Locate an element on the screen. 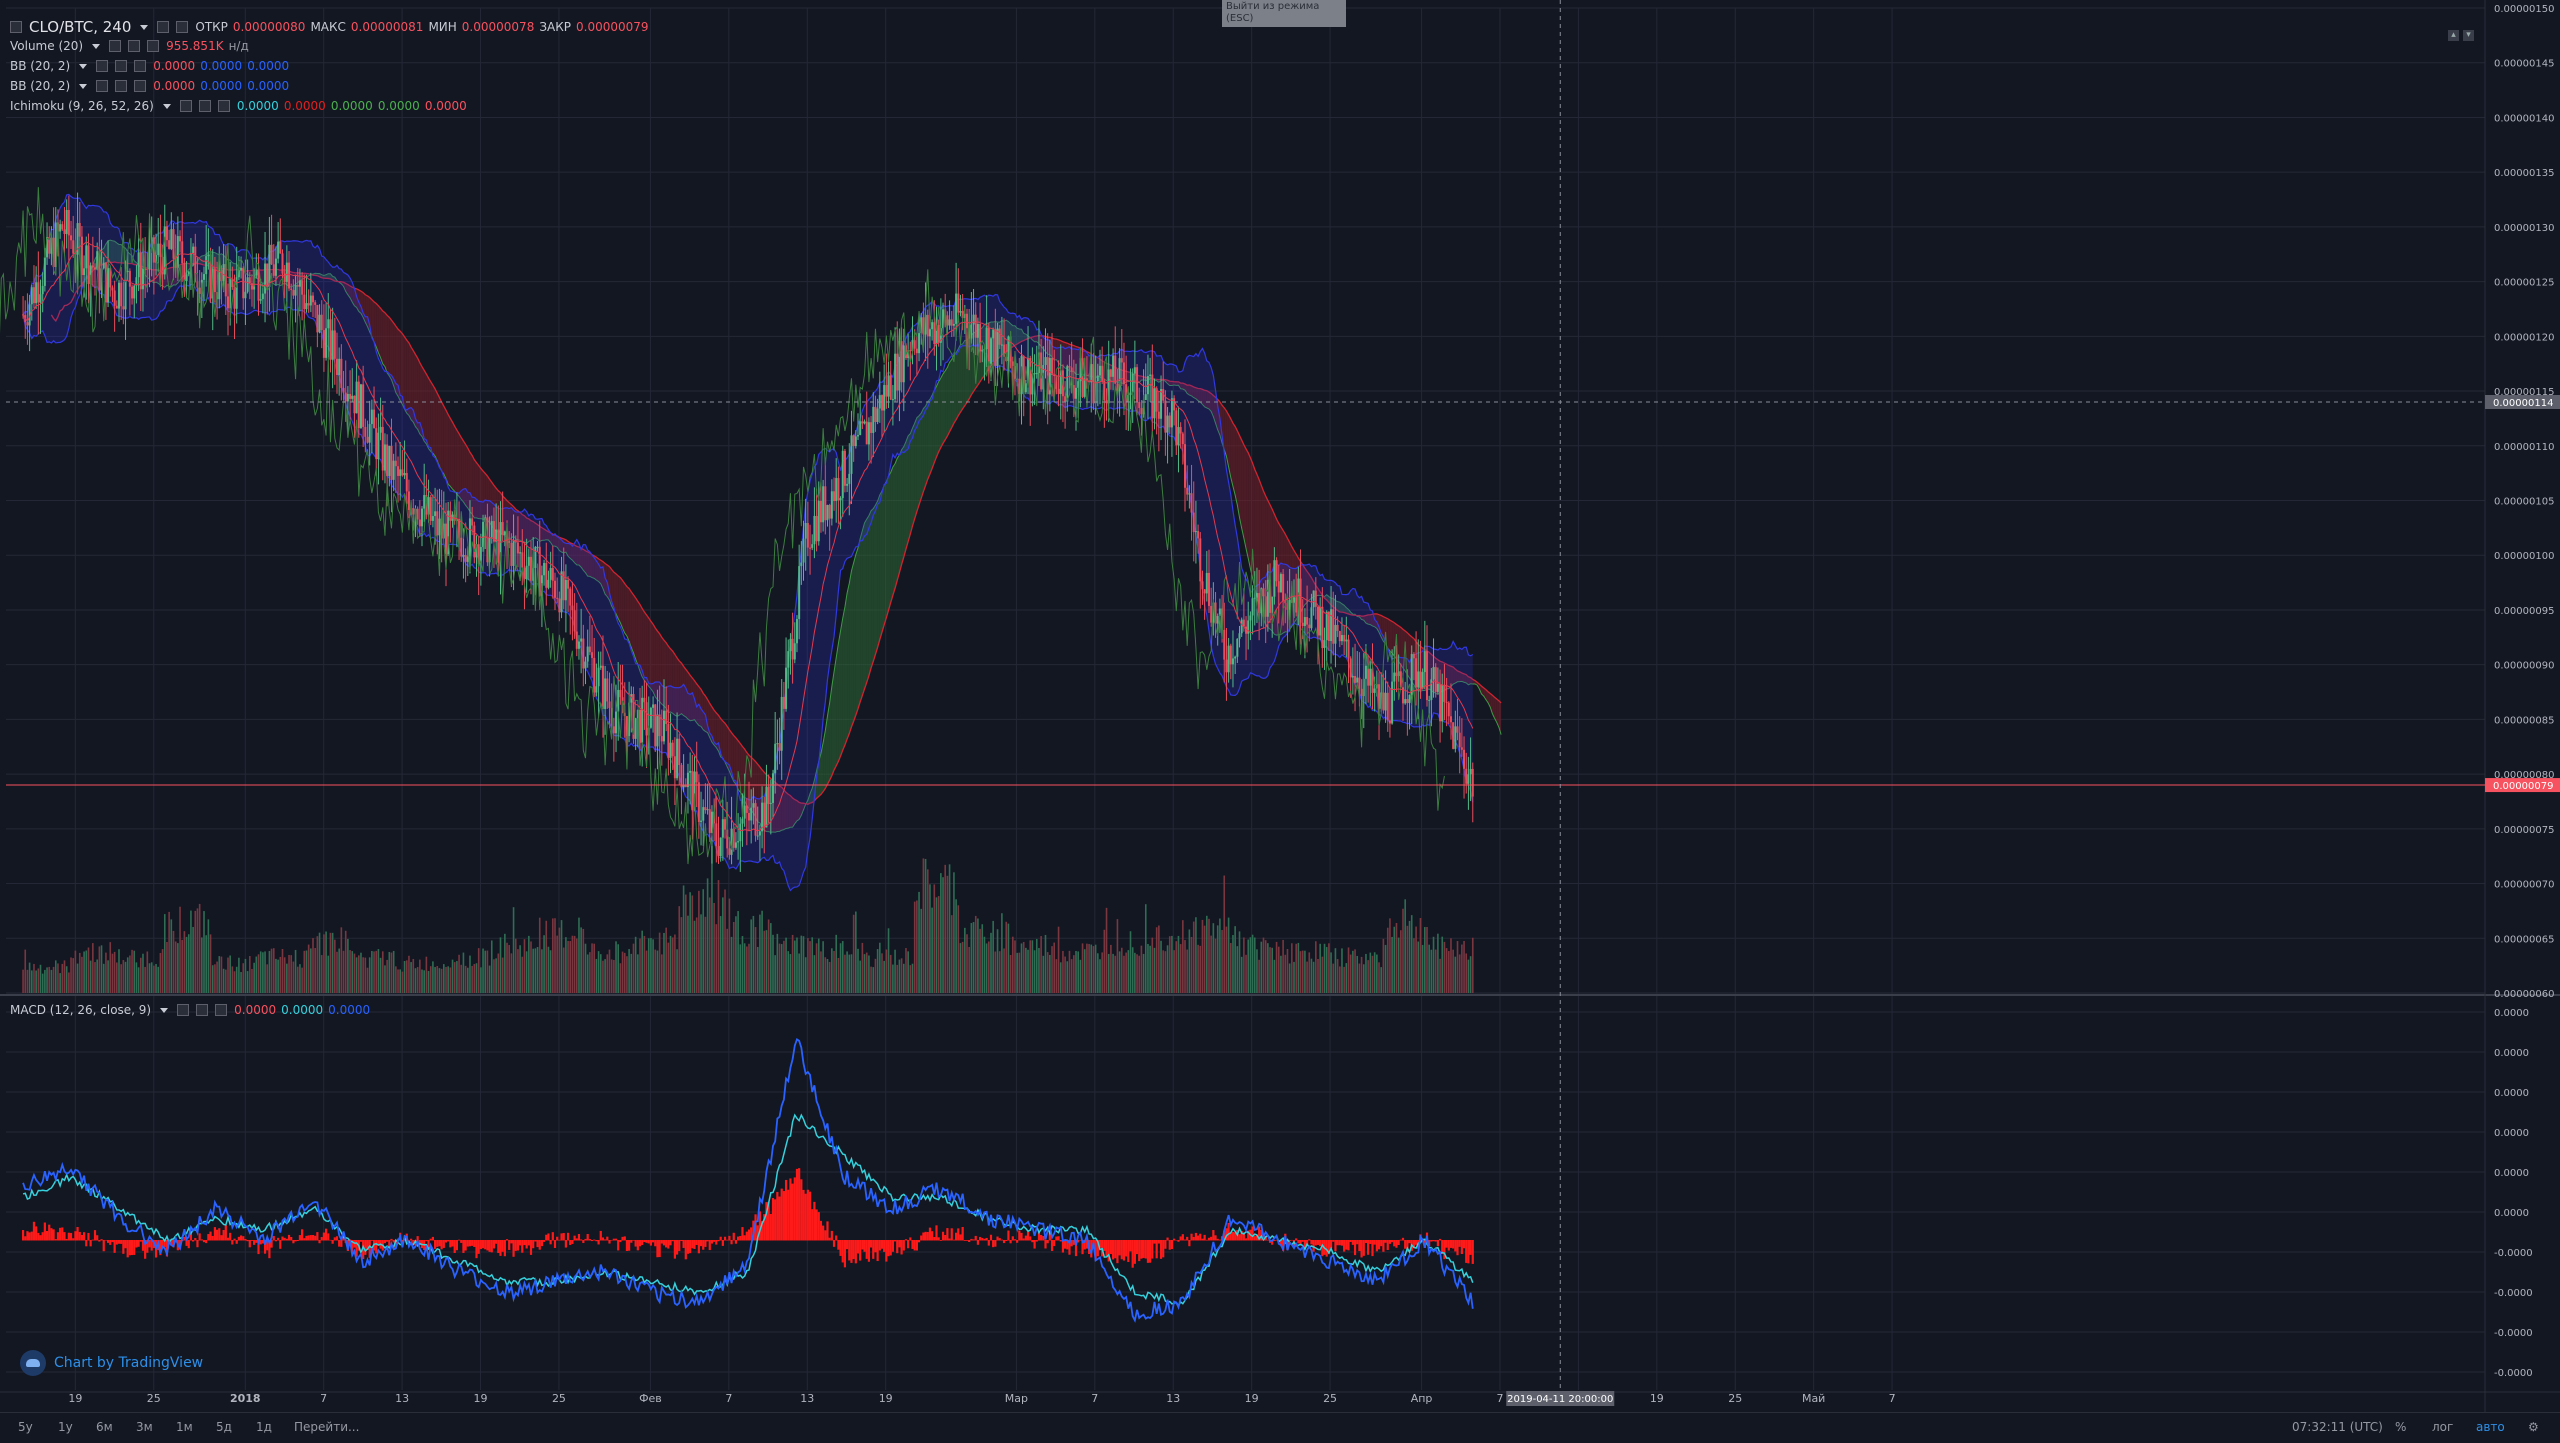  volume-legend: Volume (20) 955.851K н/д is located at coordinates (129, 46).